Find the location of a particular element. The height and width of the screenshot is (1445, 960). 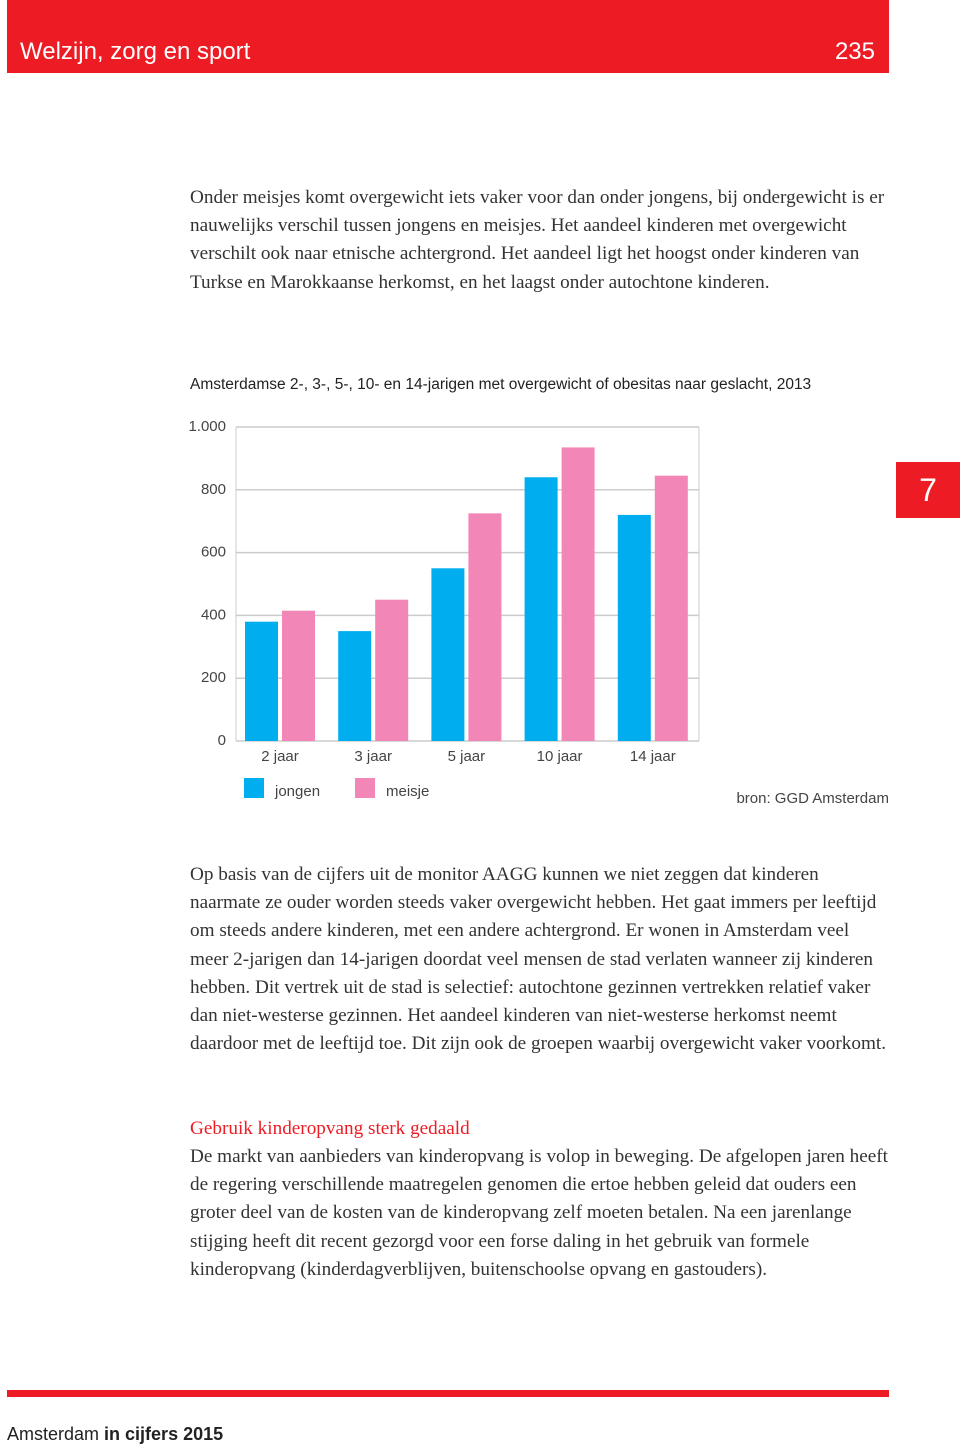

y-tick-label: 400 is located at coordinates (213, 614).